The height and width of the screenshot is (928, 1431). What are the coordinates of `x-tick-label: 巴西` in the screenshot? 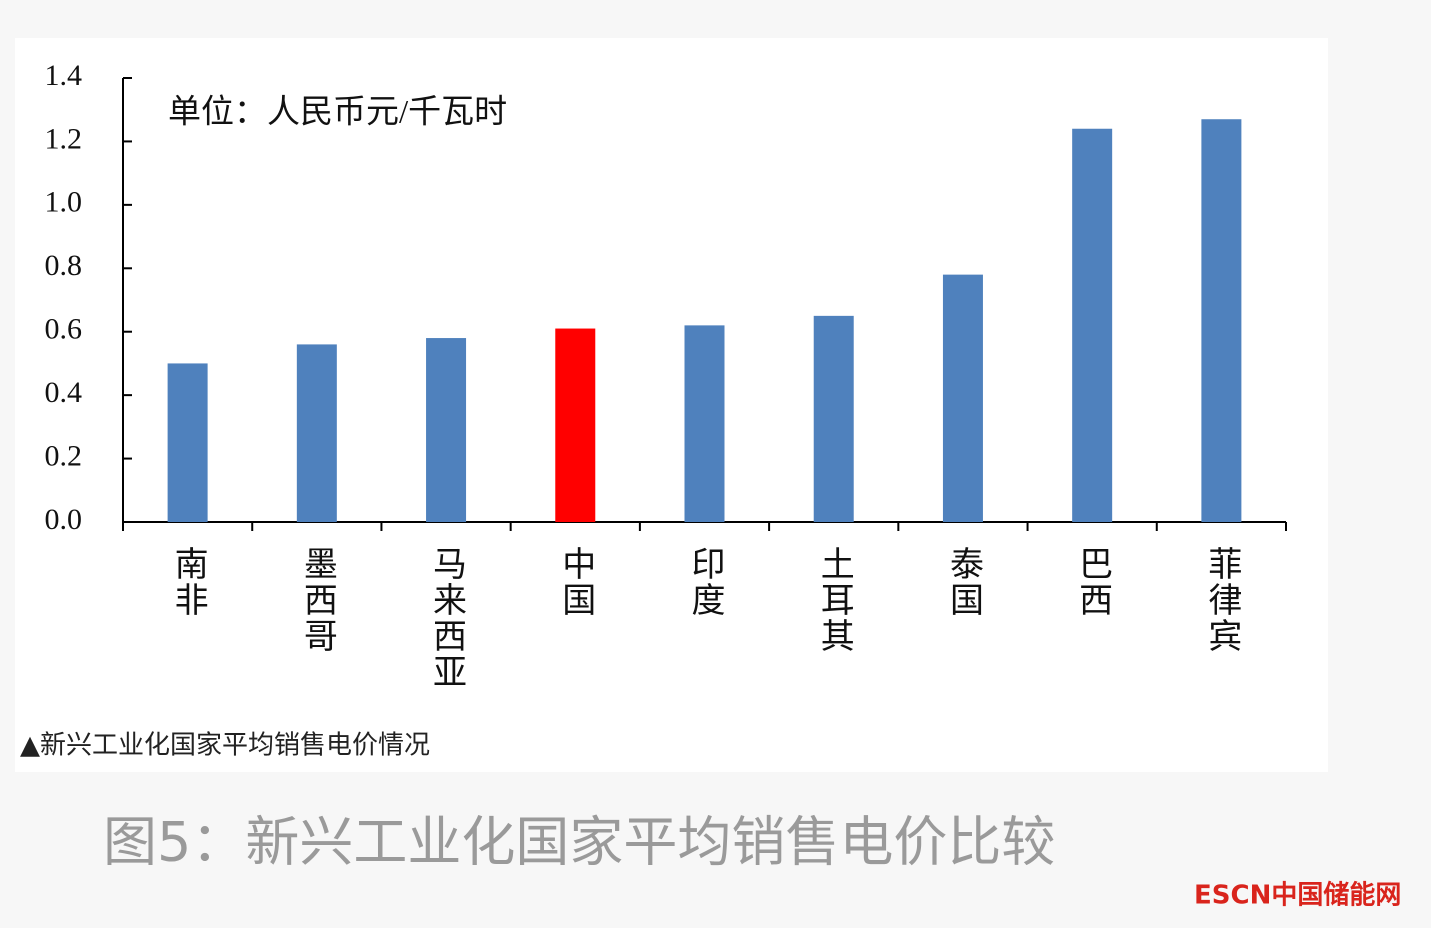 It's located at (1092, 582).